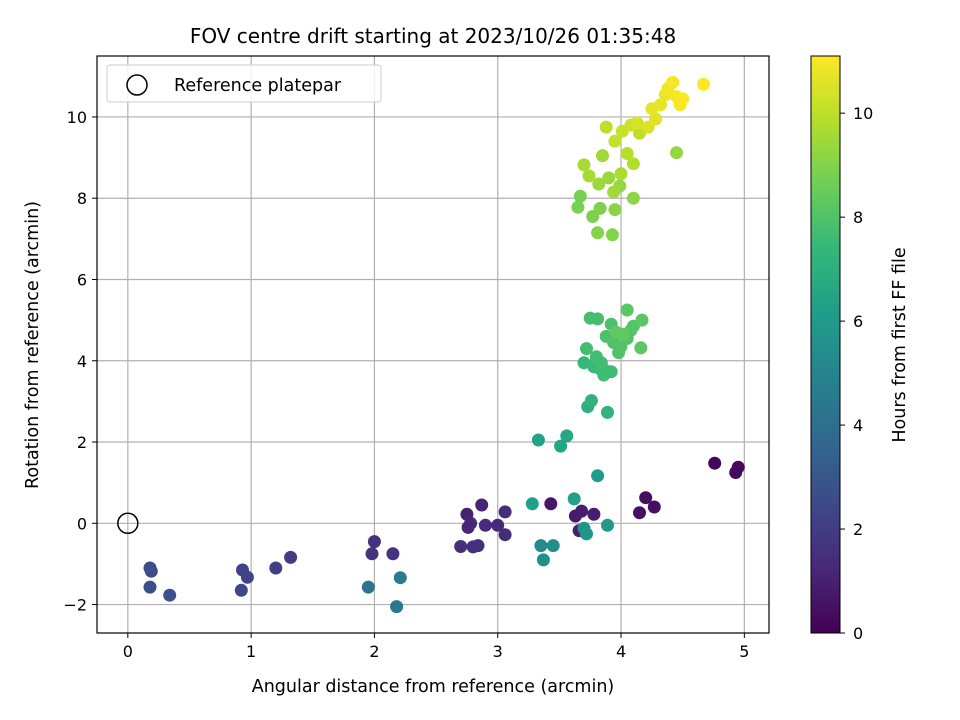 Image resolution: width=960 pixels, height=720 pixels. What do you see at coordinates (433, 687) in the screenshot?
I see `x-axis-label: Angular distance from reference (arcmin)` at bounding box center [433, 687].